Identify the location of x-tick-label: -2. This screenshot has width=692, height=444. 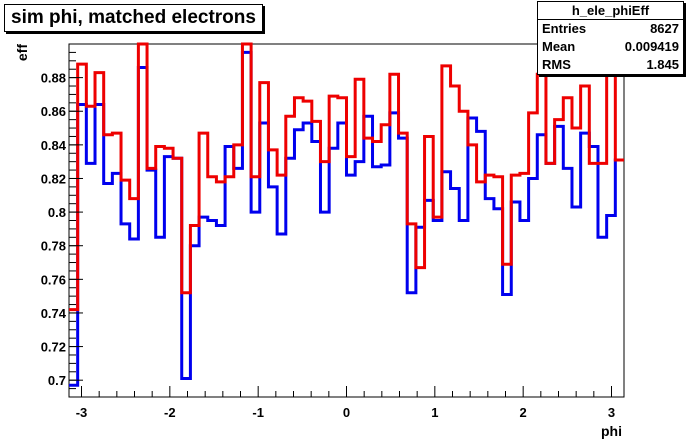
(170, 412).